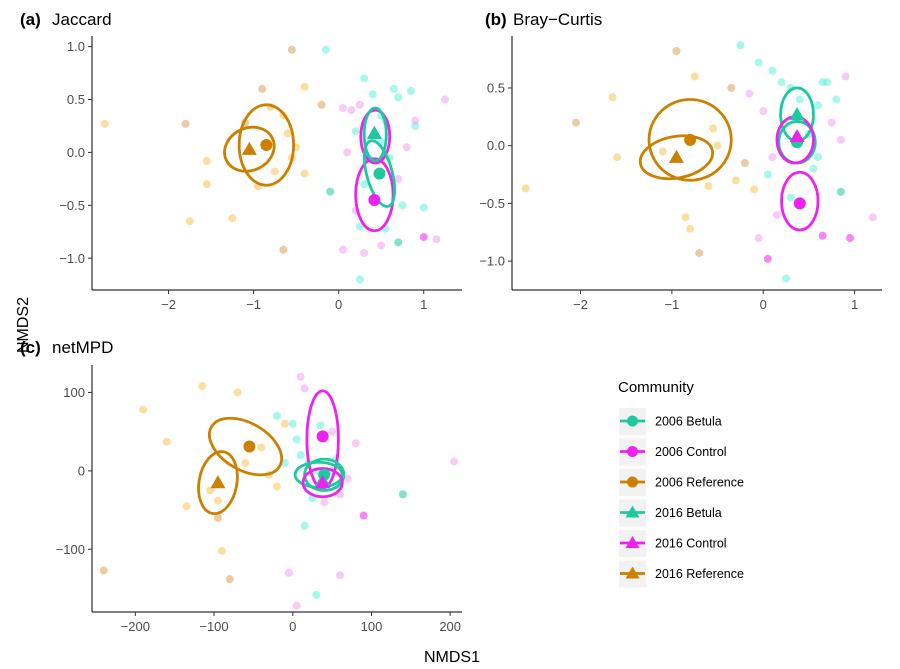 This screenshot has height=669, width=900. Describe the element at coordinates (70, 549) in the screenshot. I see `y-tick-label: −100` at that location.